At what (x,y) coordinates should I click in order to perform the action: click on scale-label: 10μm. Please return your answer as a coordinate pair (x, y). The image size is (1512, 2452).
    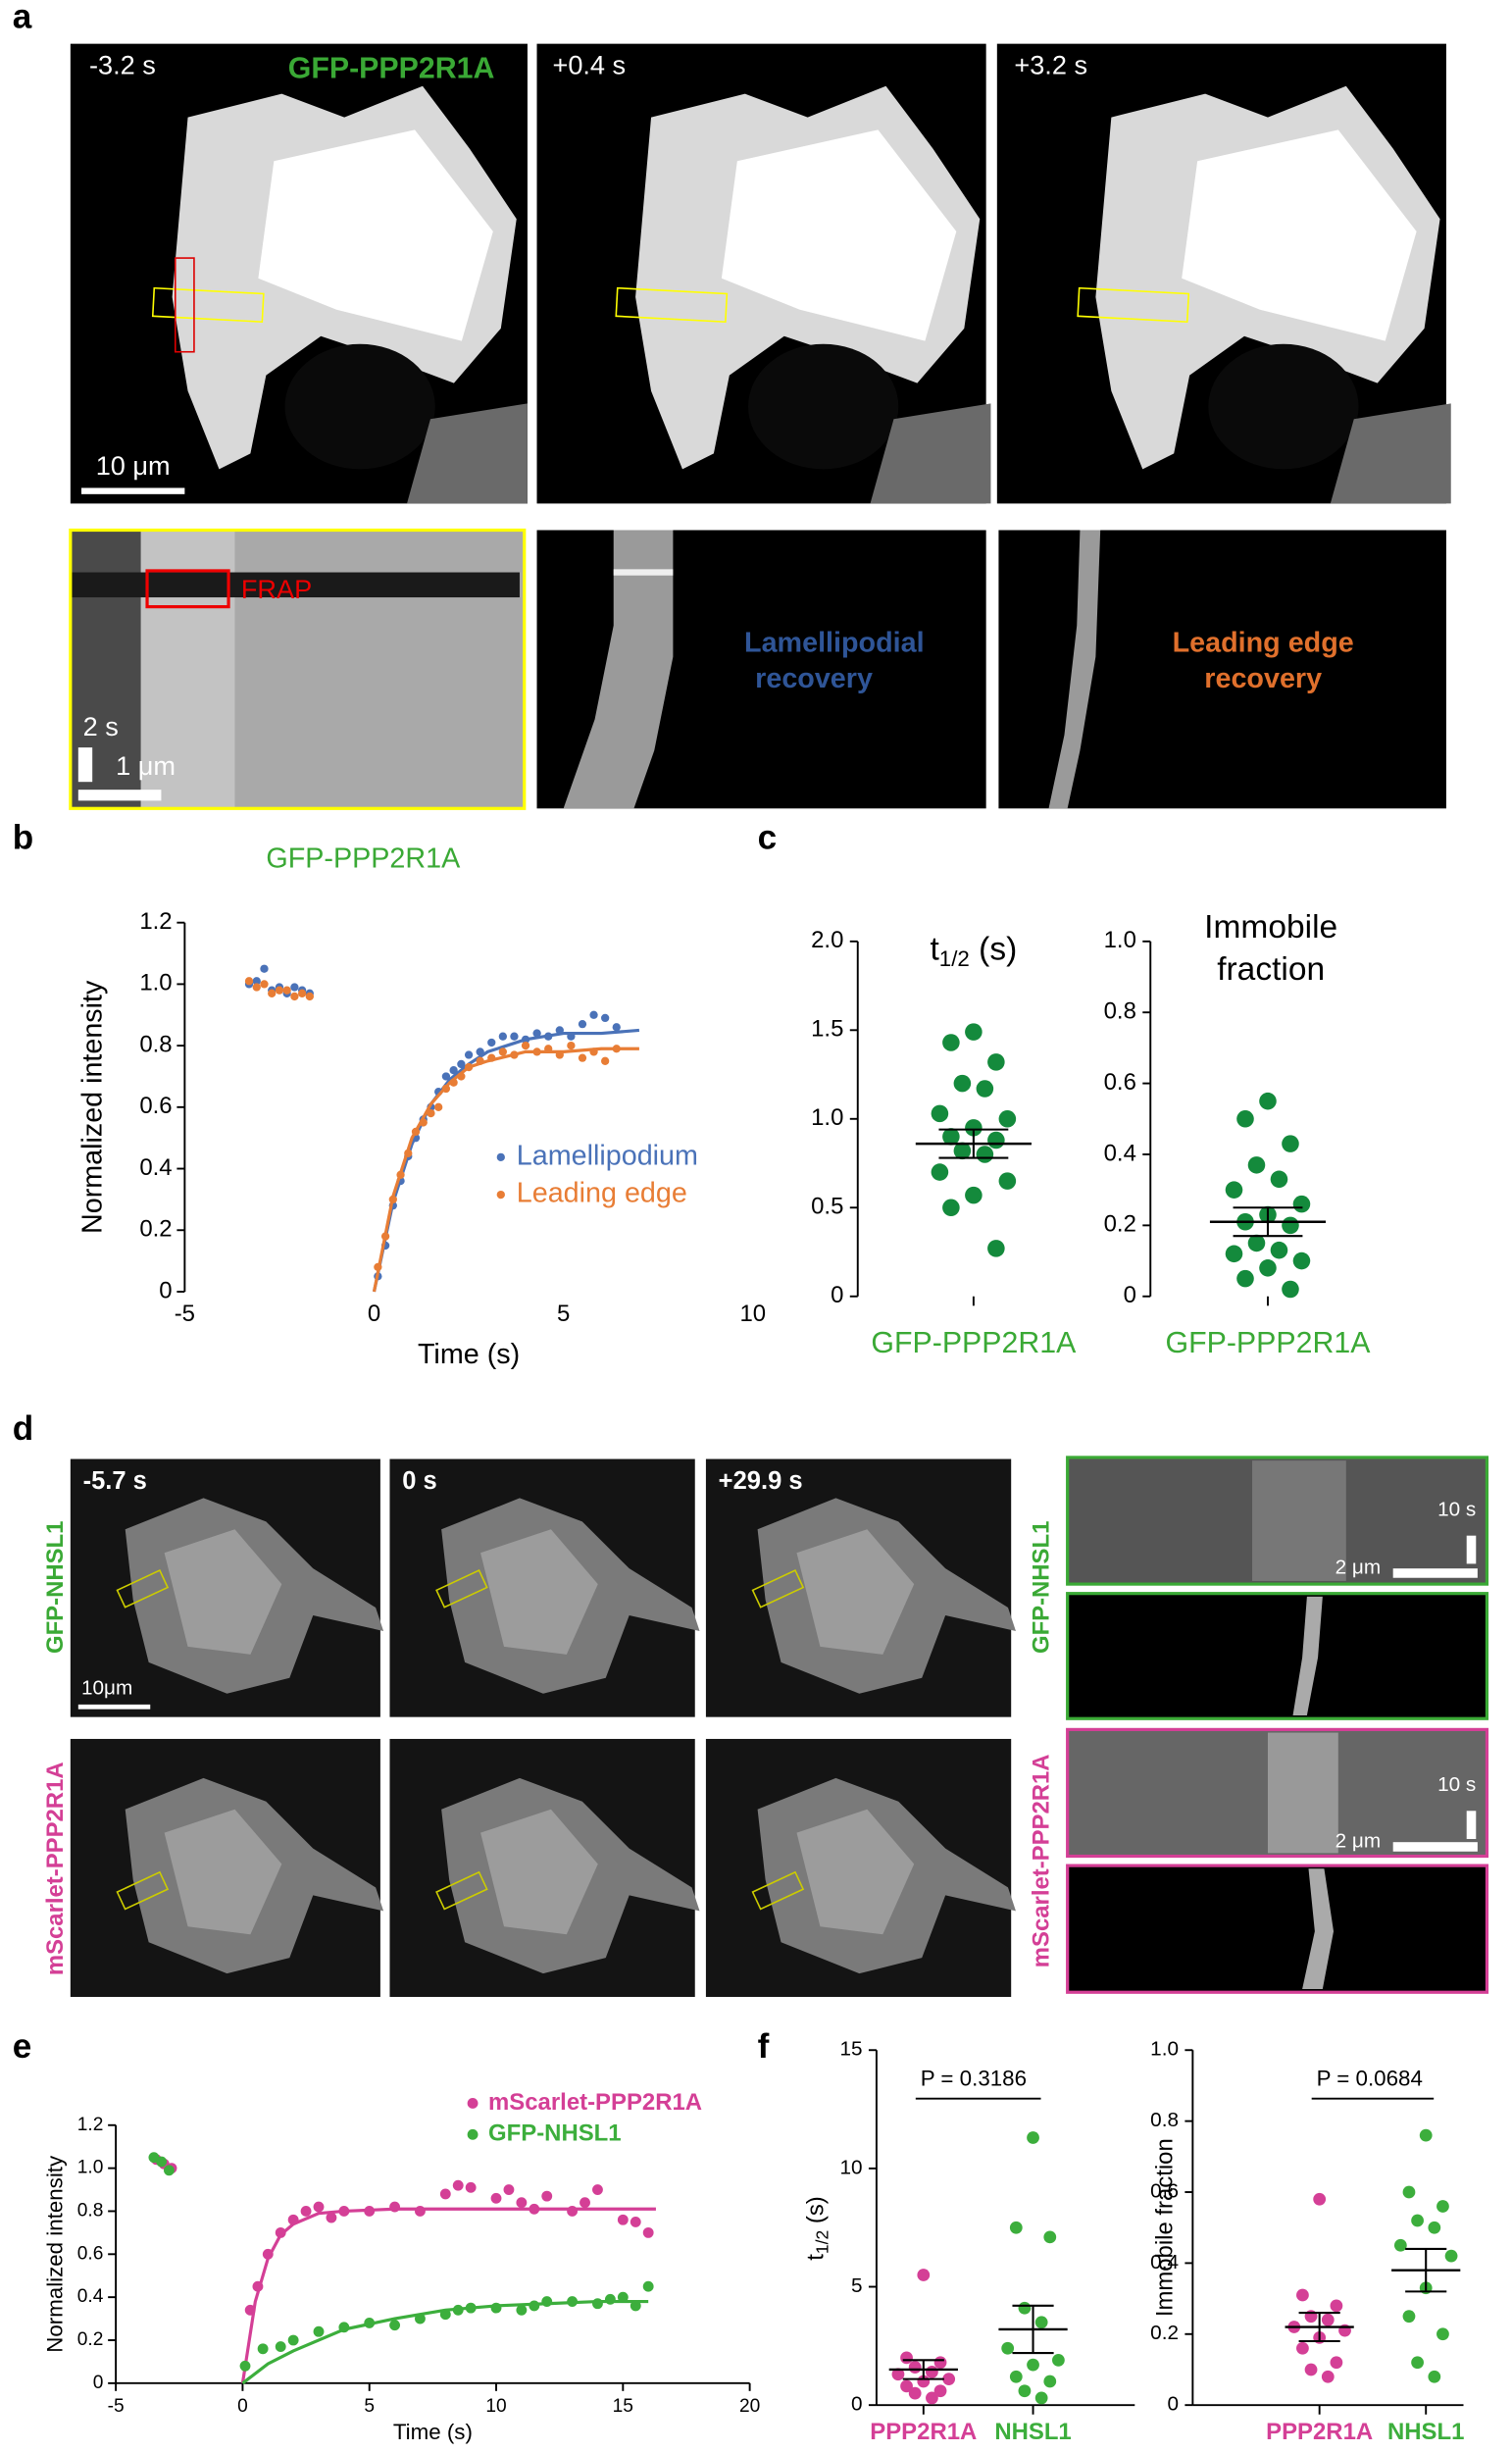
    Looking at the image, I should click on (106, 1687).